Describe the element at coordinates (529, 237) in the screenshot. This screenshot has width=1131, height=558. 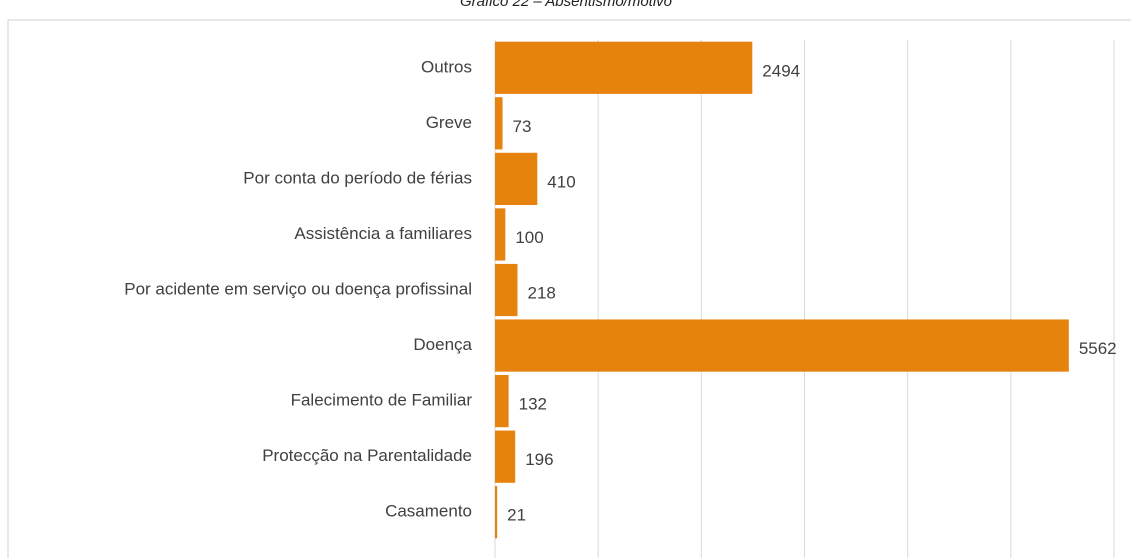
I see `data-label: 100` at that location.